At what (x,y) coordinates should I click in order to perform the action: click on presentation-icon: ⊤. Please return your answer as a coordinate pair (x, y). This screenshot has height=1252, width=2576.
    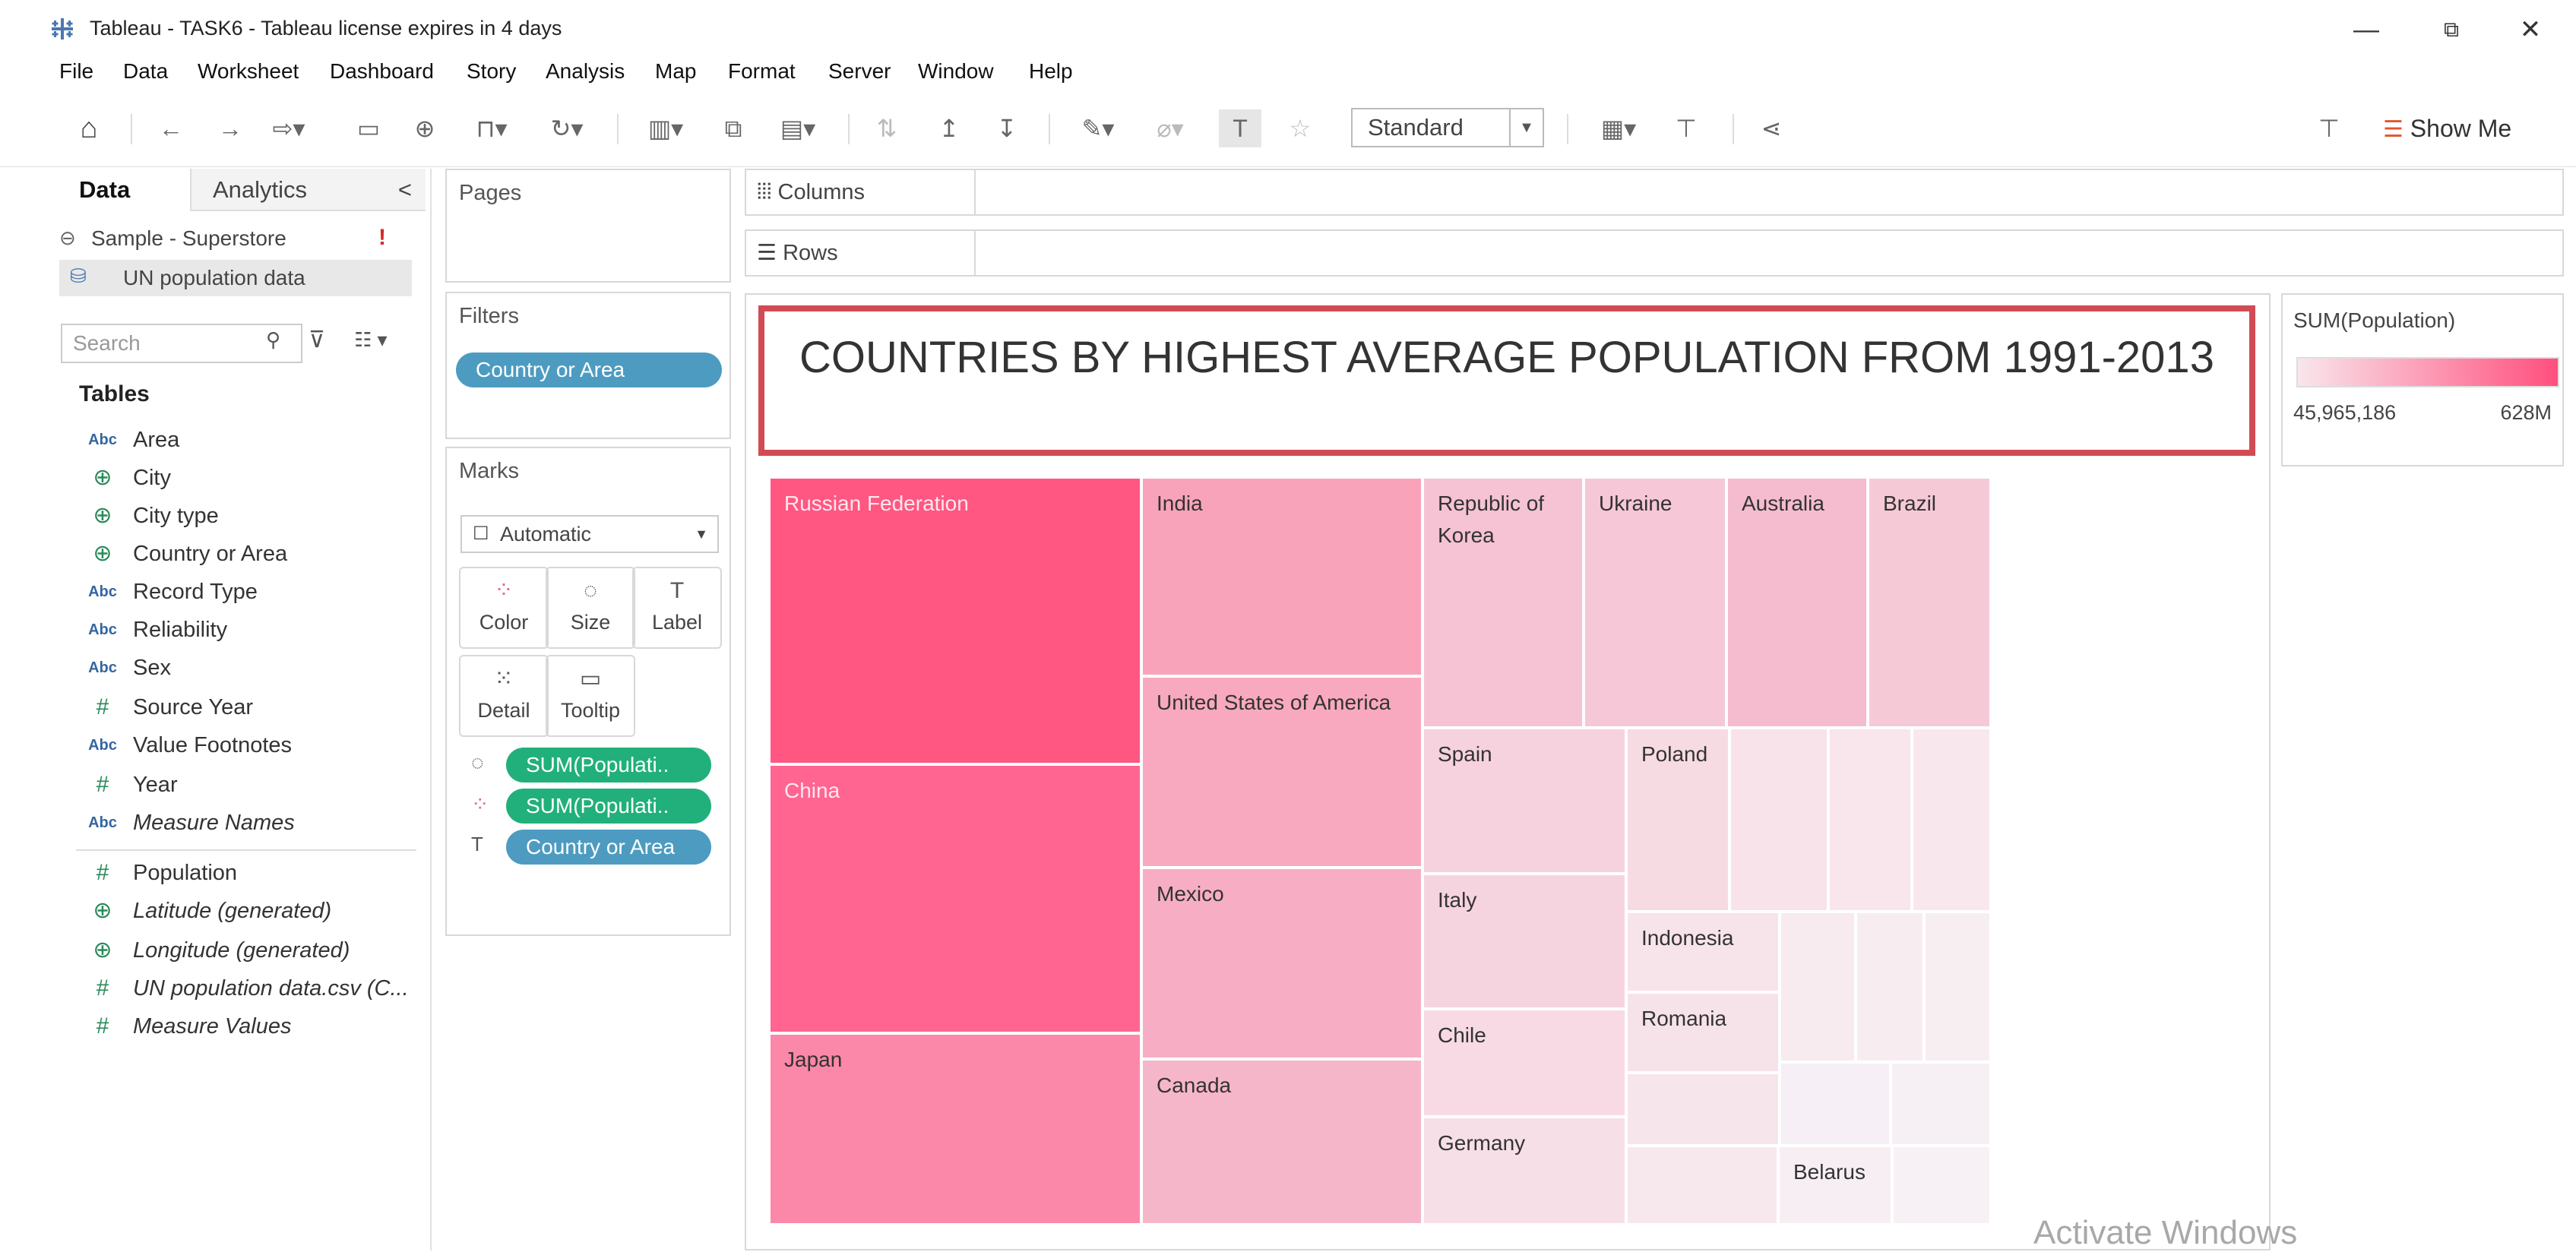
    Looking at the image, I should click on (1687, 128).